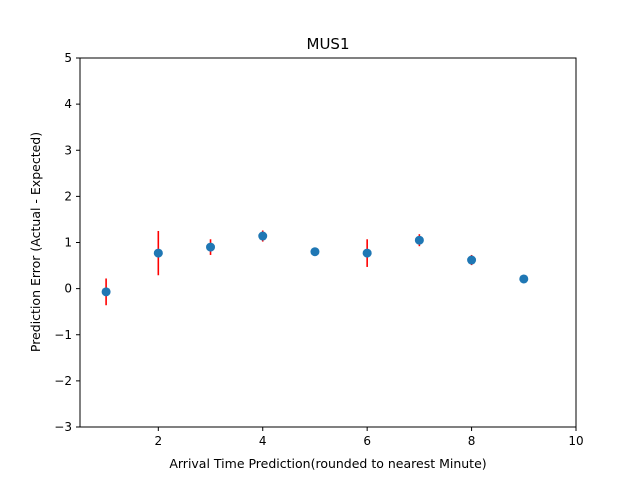 This screenshot has height=480, width=640. Describe the element at coordinates (68, 104) in the screenshot. I see `y-tick-label: 4` at that location.